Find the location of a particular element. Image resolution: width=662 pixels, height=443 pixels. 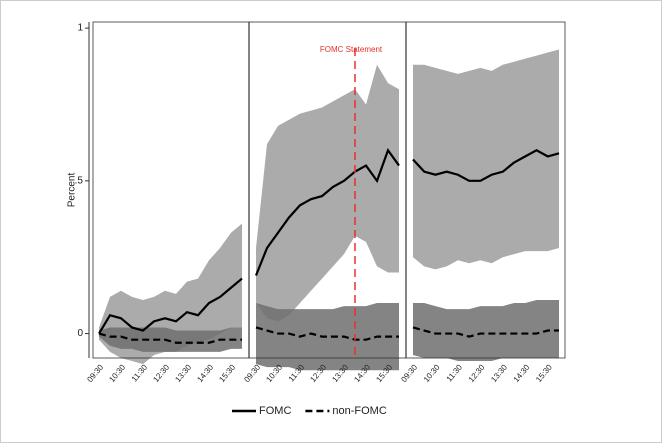

y-axis-label: Percent is located at coordinates (72, 190).